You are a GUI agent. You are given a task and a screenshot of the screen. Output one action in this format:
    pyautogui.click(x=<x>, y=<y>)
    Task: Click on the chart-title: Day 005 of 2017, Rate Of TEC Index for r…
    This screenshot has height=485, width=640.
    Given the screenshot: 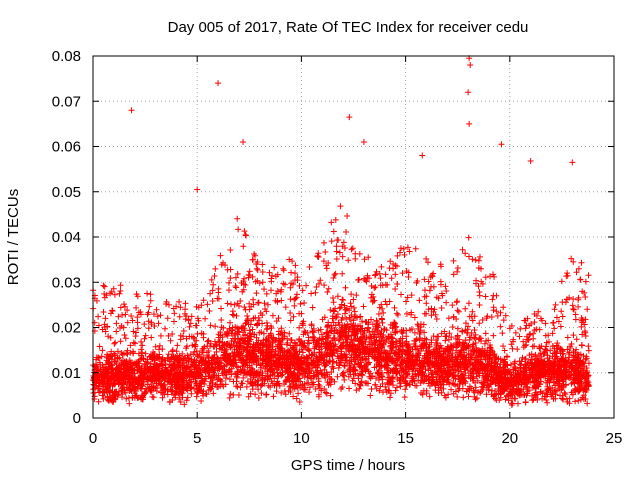 What is the action you would take?
    pyautogui.click(x=348, y=27)
    